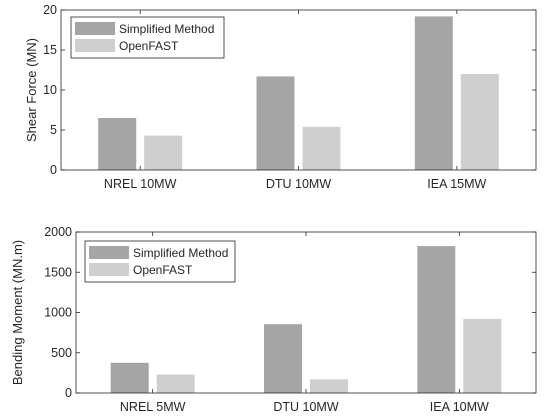 This screenshot has height=417, width=550. I want to click on x-tick-label: NREL 10MW, so click(140, 184).